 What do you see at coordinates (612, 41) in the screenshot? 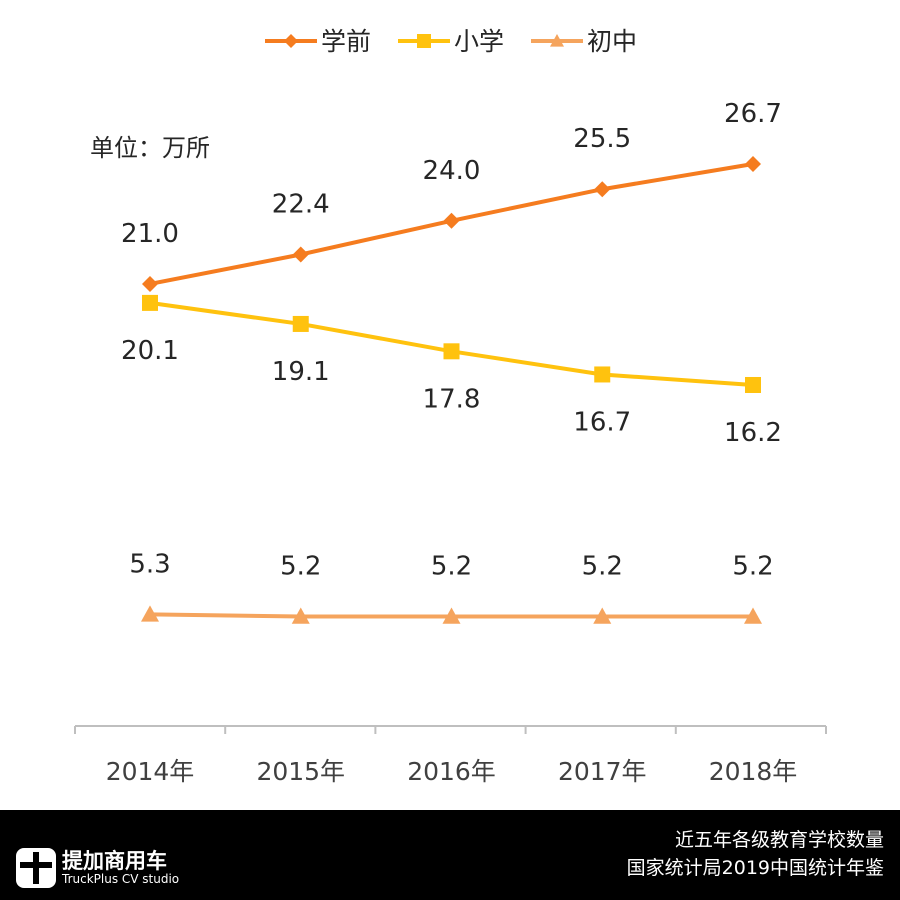
I see `legend-label: 初中` at bounding box center [612, 41].